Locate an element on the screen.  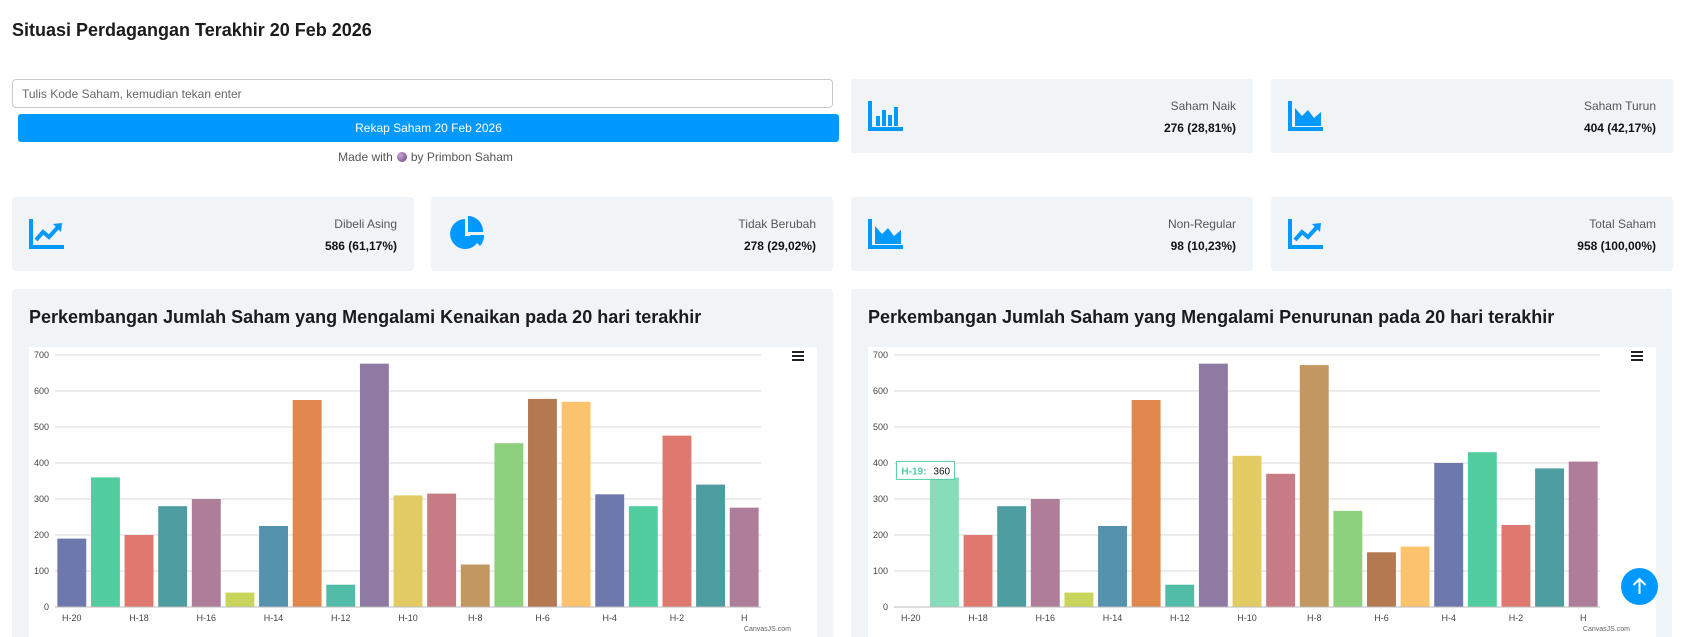
bar-chart-icon is located at coordinates (885, 116).